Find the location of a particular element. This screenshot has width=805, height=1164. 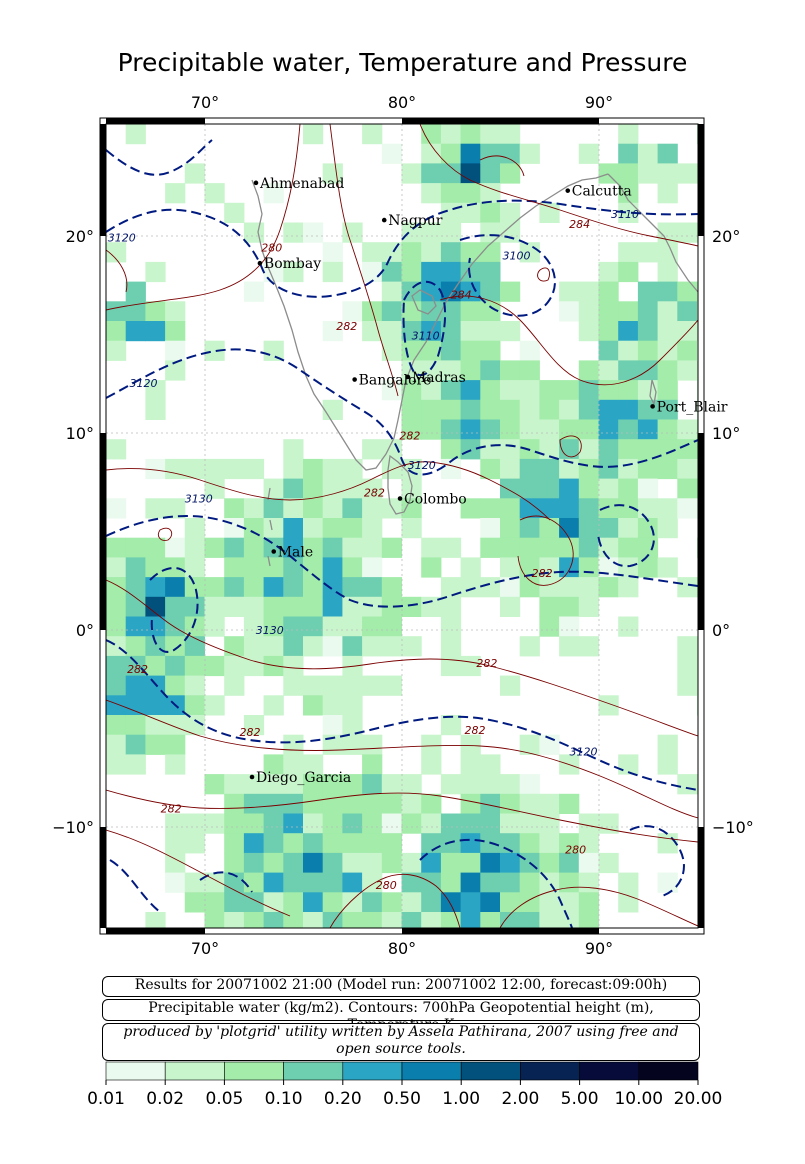

temperature-contour-label: 280 is located at coordinates (386, 885).